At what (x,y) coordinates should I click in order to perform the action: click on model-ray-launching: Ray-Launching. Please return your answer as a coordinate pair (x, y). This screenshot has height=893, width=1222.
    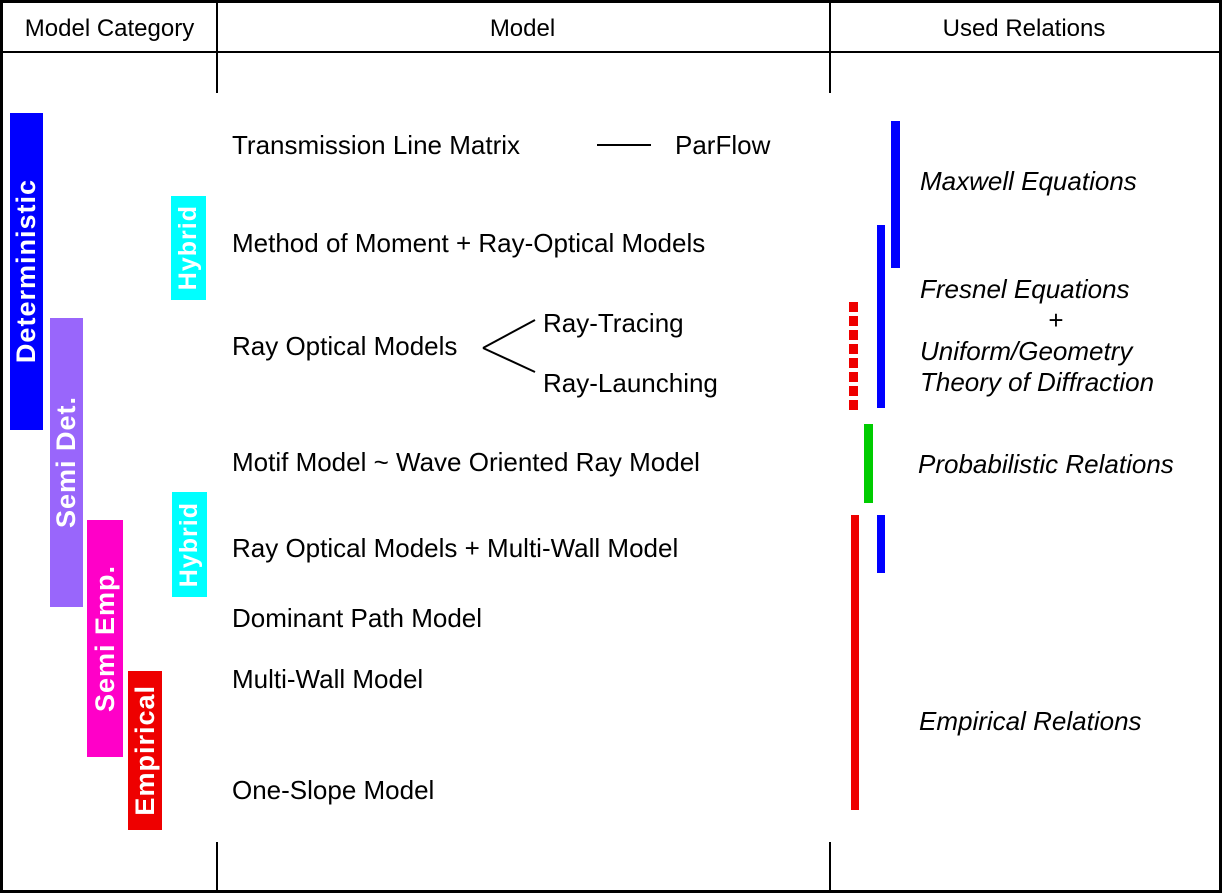
    Looking at the image, I should click on (630, 383).